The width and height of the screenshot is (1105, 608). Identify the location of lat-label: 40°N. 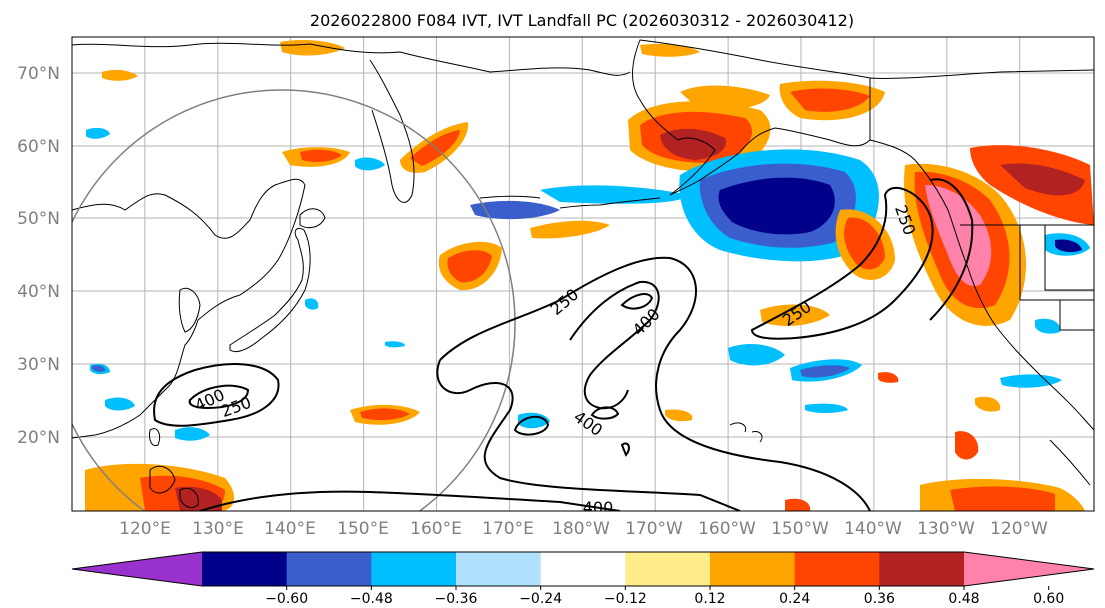
(38, 292).